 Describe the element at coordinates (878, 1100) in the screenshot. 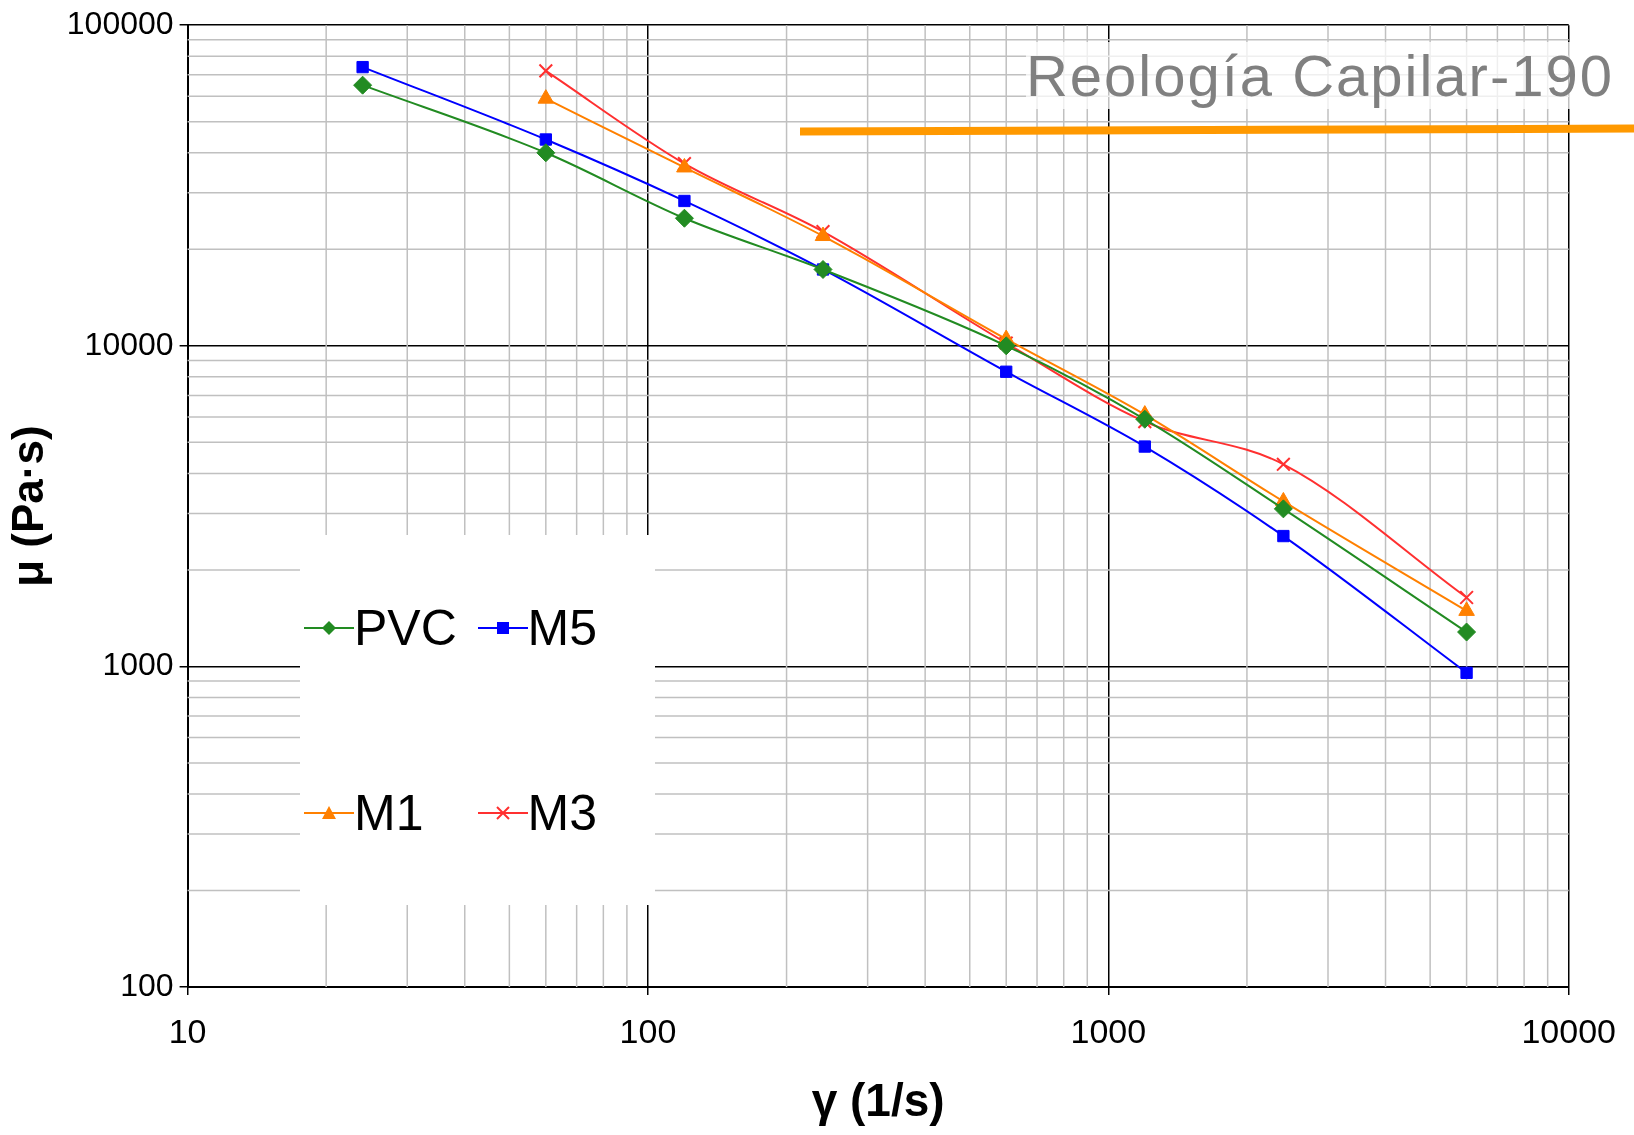

I see `x-axis-title: γ (1/s)` at that location.